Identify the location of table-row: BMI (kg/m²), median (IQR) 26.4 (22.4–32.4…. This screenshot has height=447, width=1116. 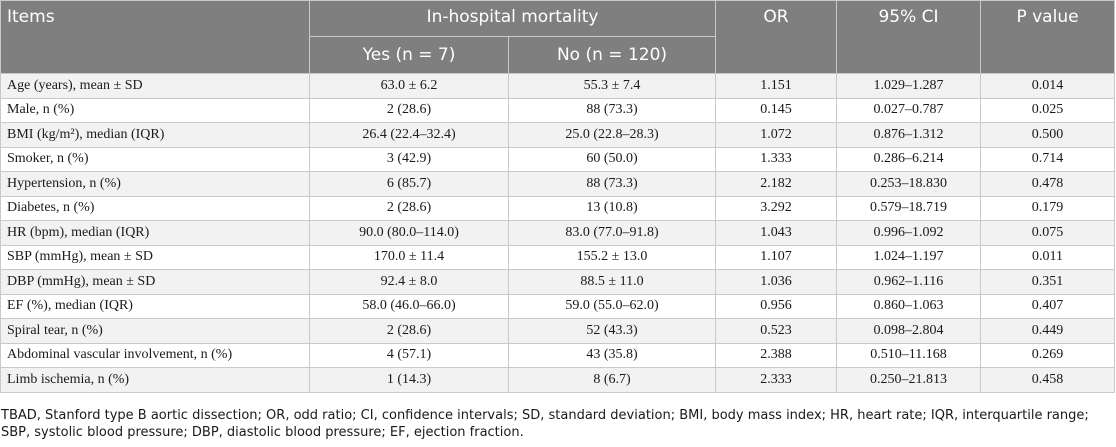
(558, 135).